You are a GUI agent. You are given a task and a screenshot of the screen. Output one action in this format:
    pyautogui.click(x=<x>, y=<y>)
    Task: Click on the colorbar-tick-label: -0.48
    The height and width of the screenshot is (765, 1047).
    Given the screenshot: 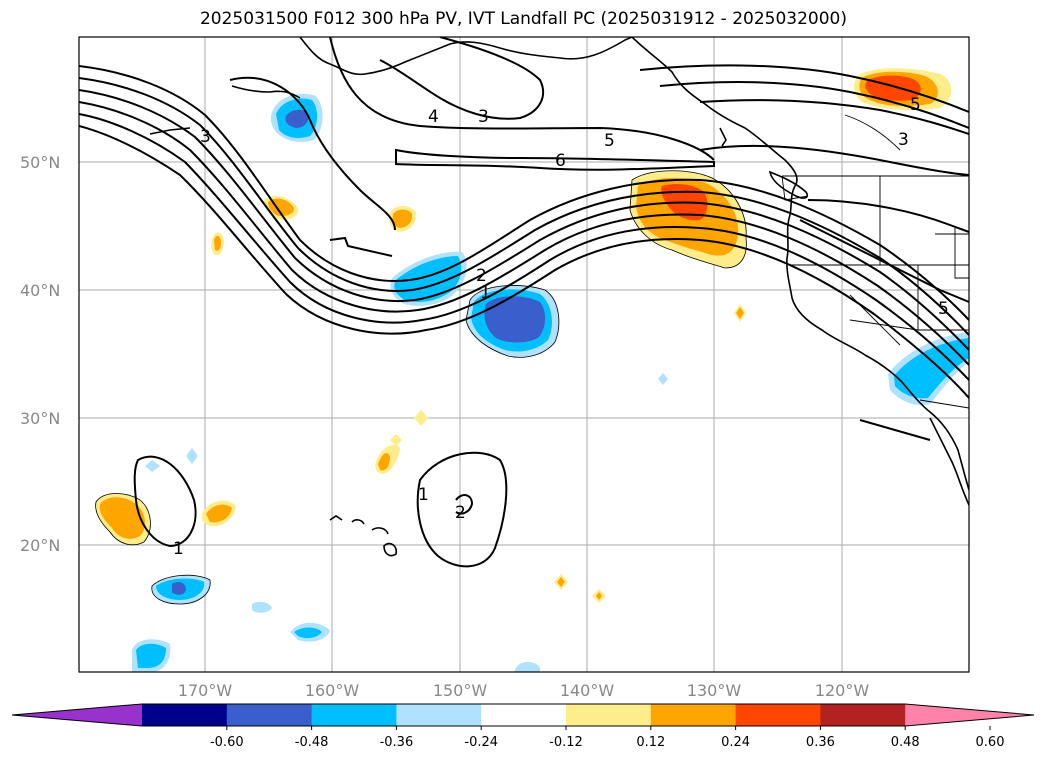 What is the action you would take?
    pyautogui.click(x=312, y=742)
    